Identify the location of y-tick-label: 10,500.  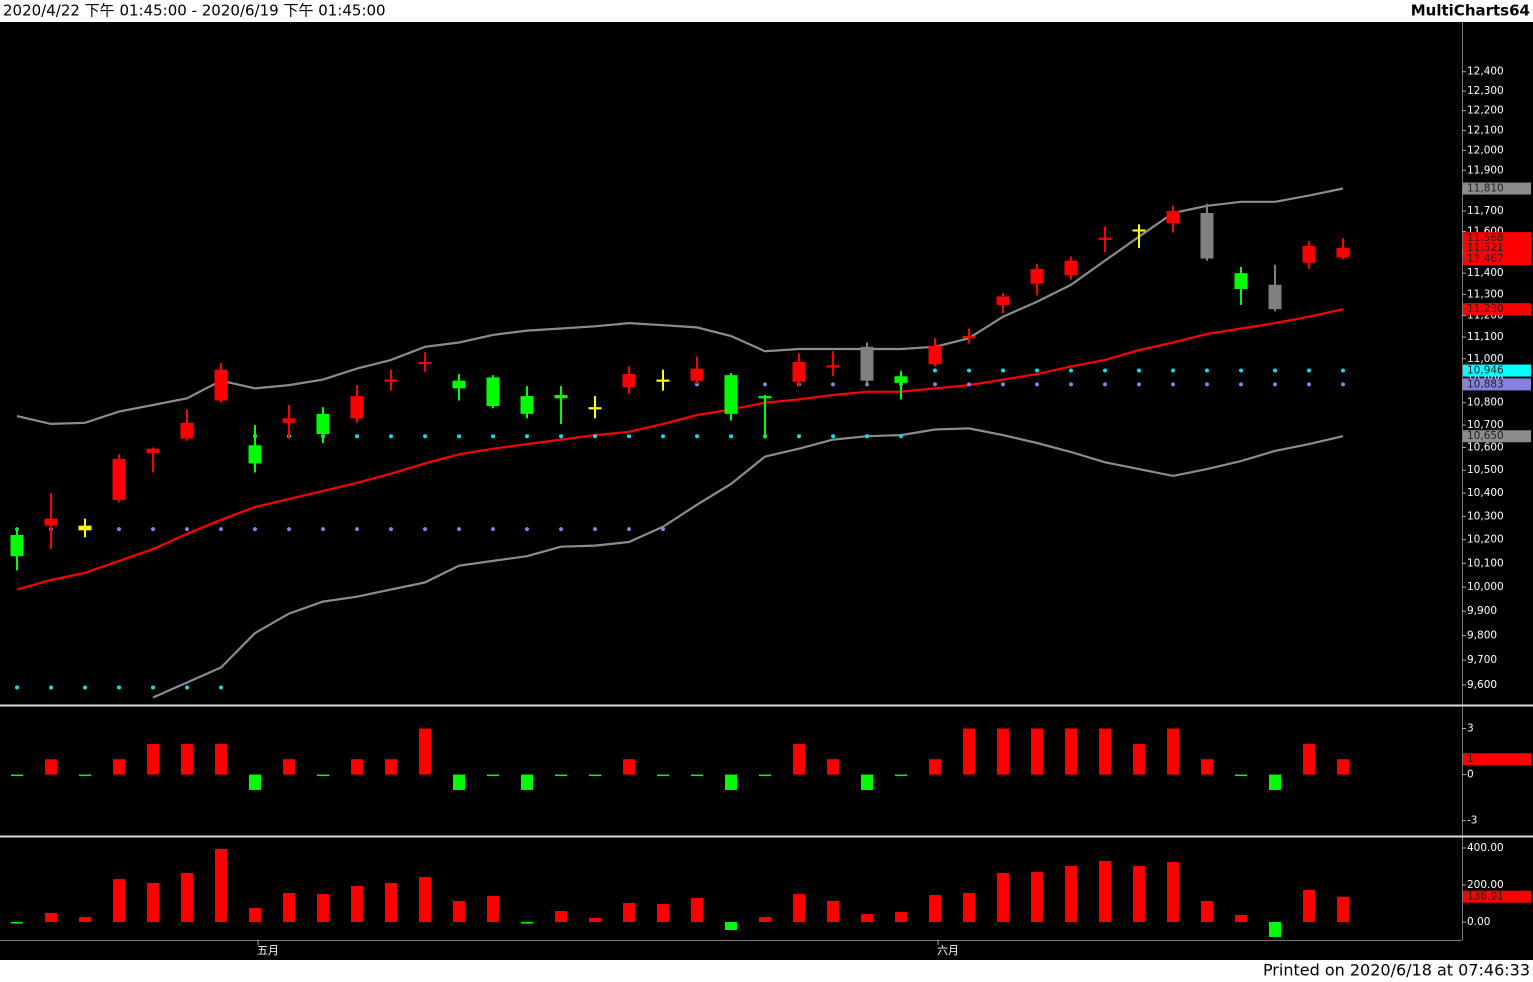
(1485, 470).